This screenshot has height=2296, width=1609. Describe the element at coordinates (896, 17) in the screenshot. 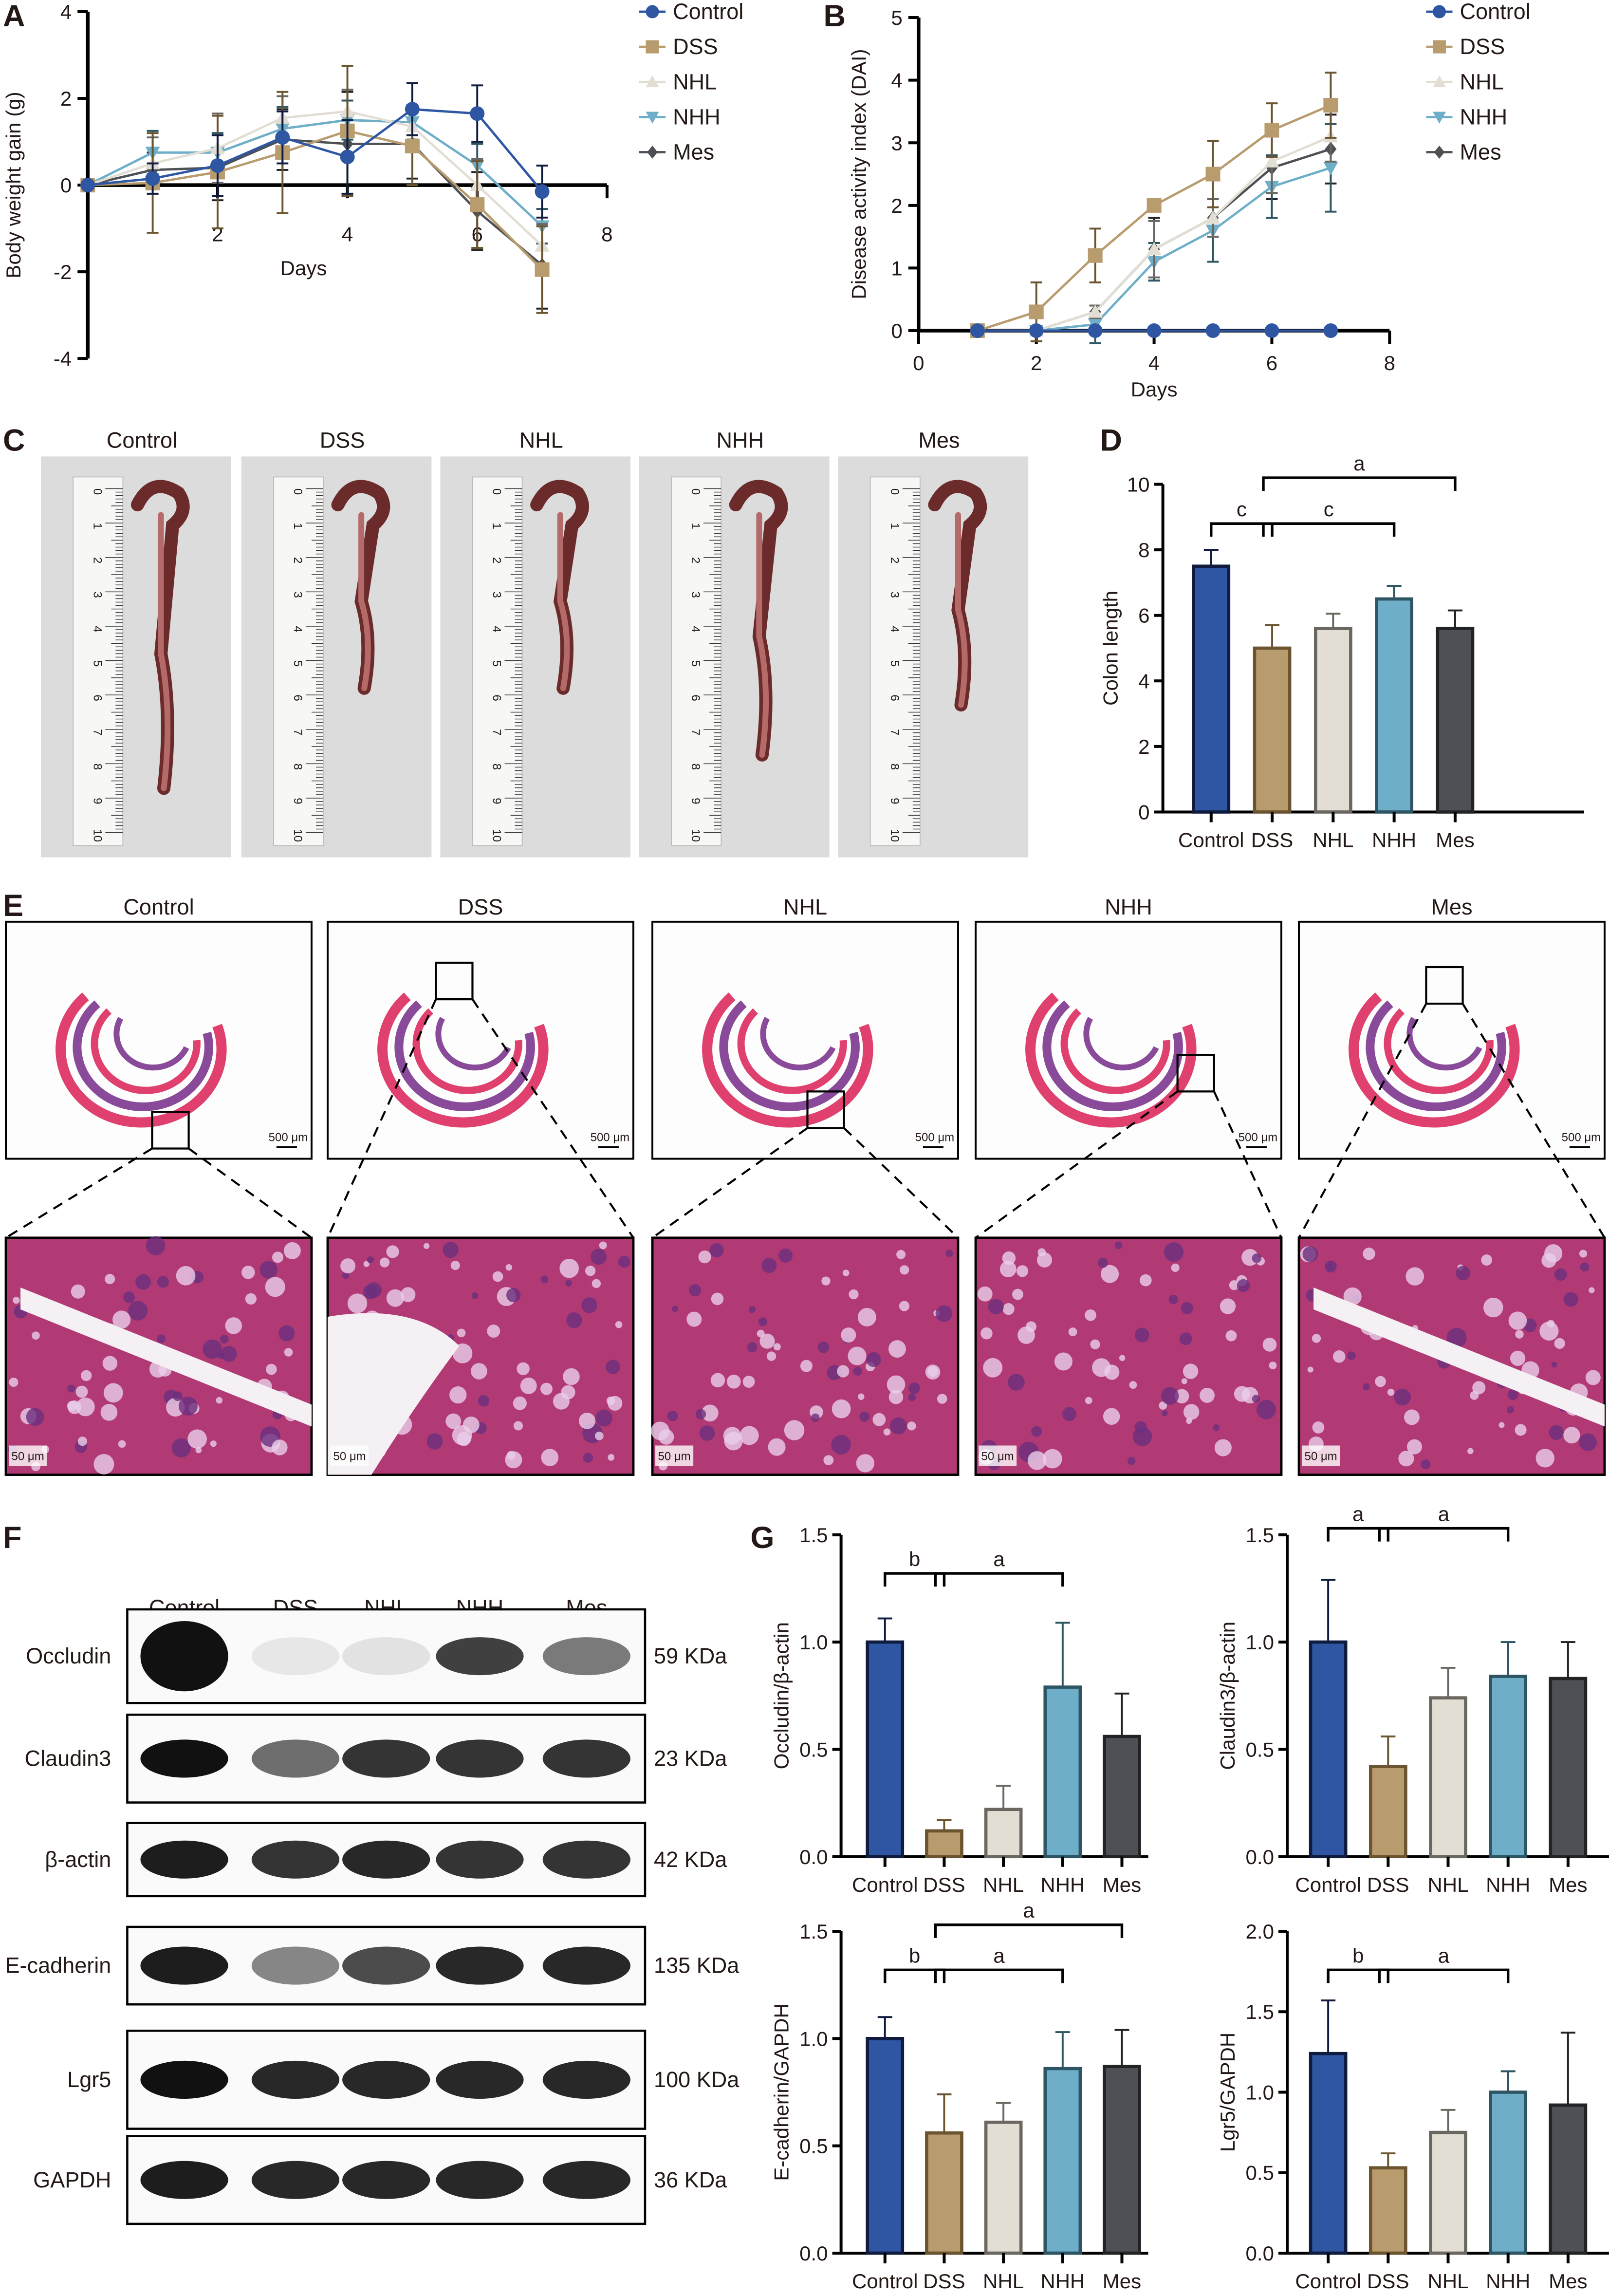

I see `y-tick-label: 5` at that location.